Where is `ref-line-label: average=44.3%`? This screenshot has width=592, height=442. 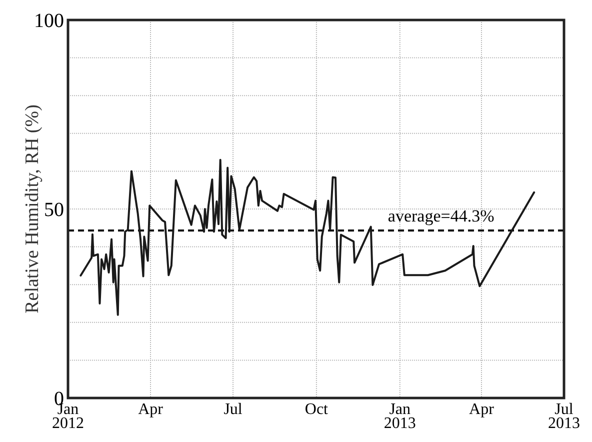
ref-line-label: average=44.3% is located at coordinates (441, 216).